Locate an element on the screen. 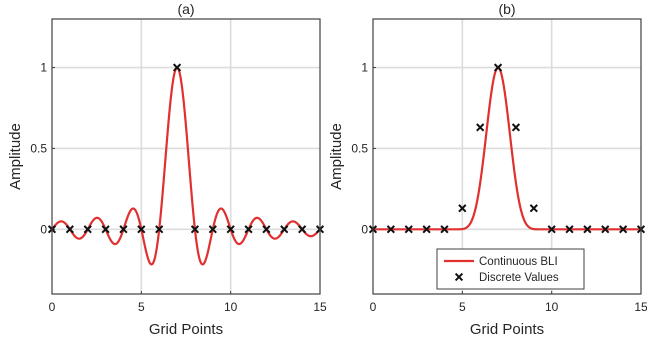 This screenshot has height=344, width=647. legend: Continuous BLI Discrete Values is located at coordinates (510, 269).